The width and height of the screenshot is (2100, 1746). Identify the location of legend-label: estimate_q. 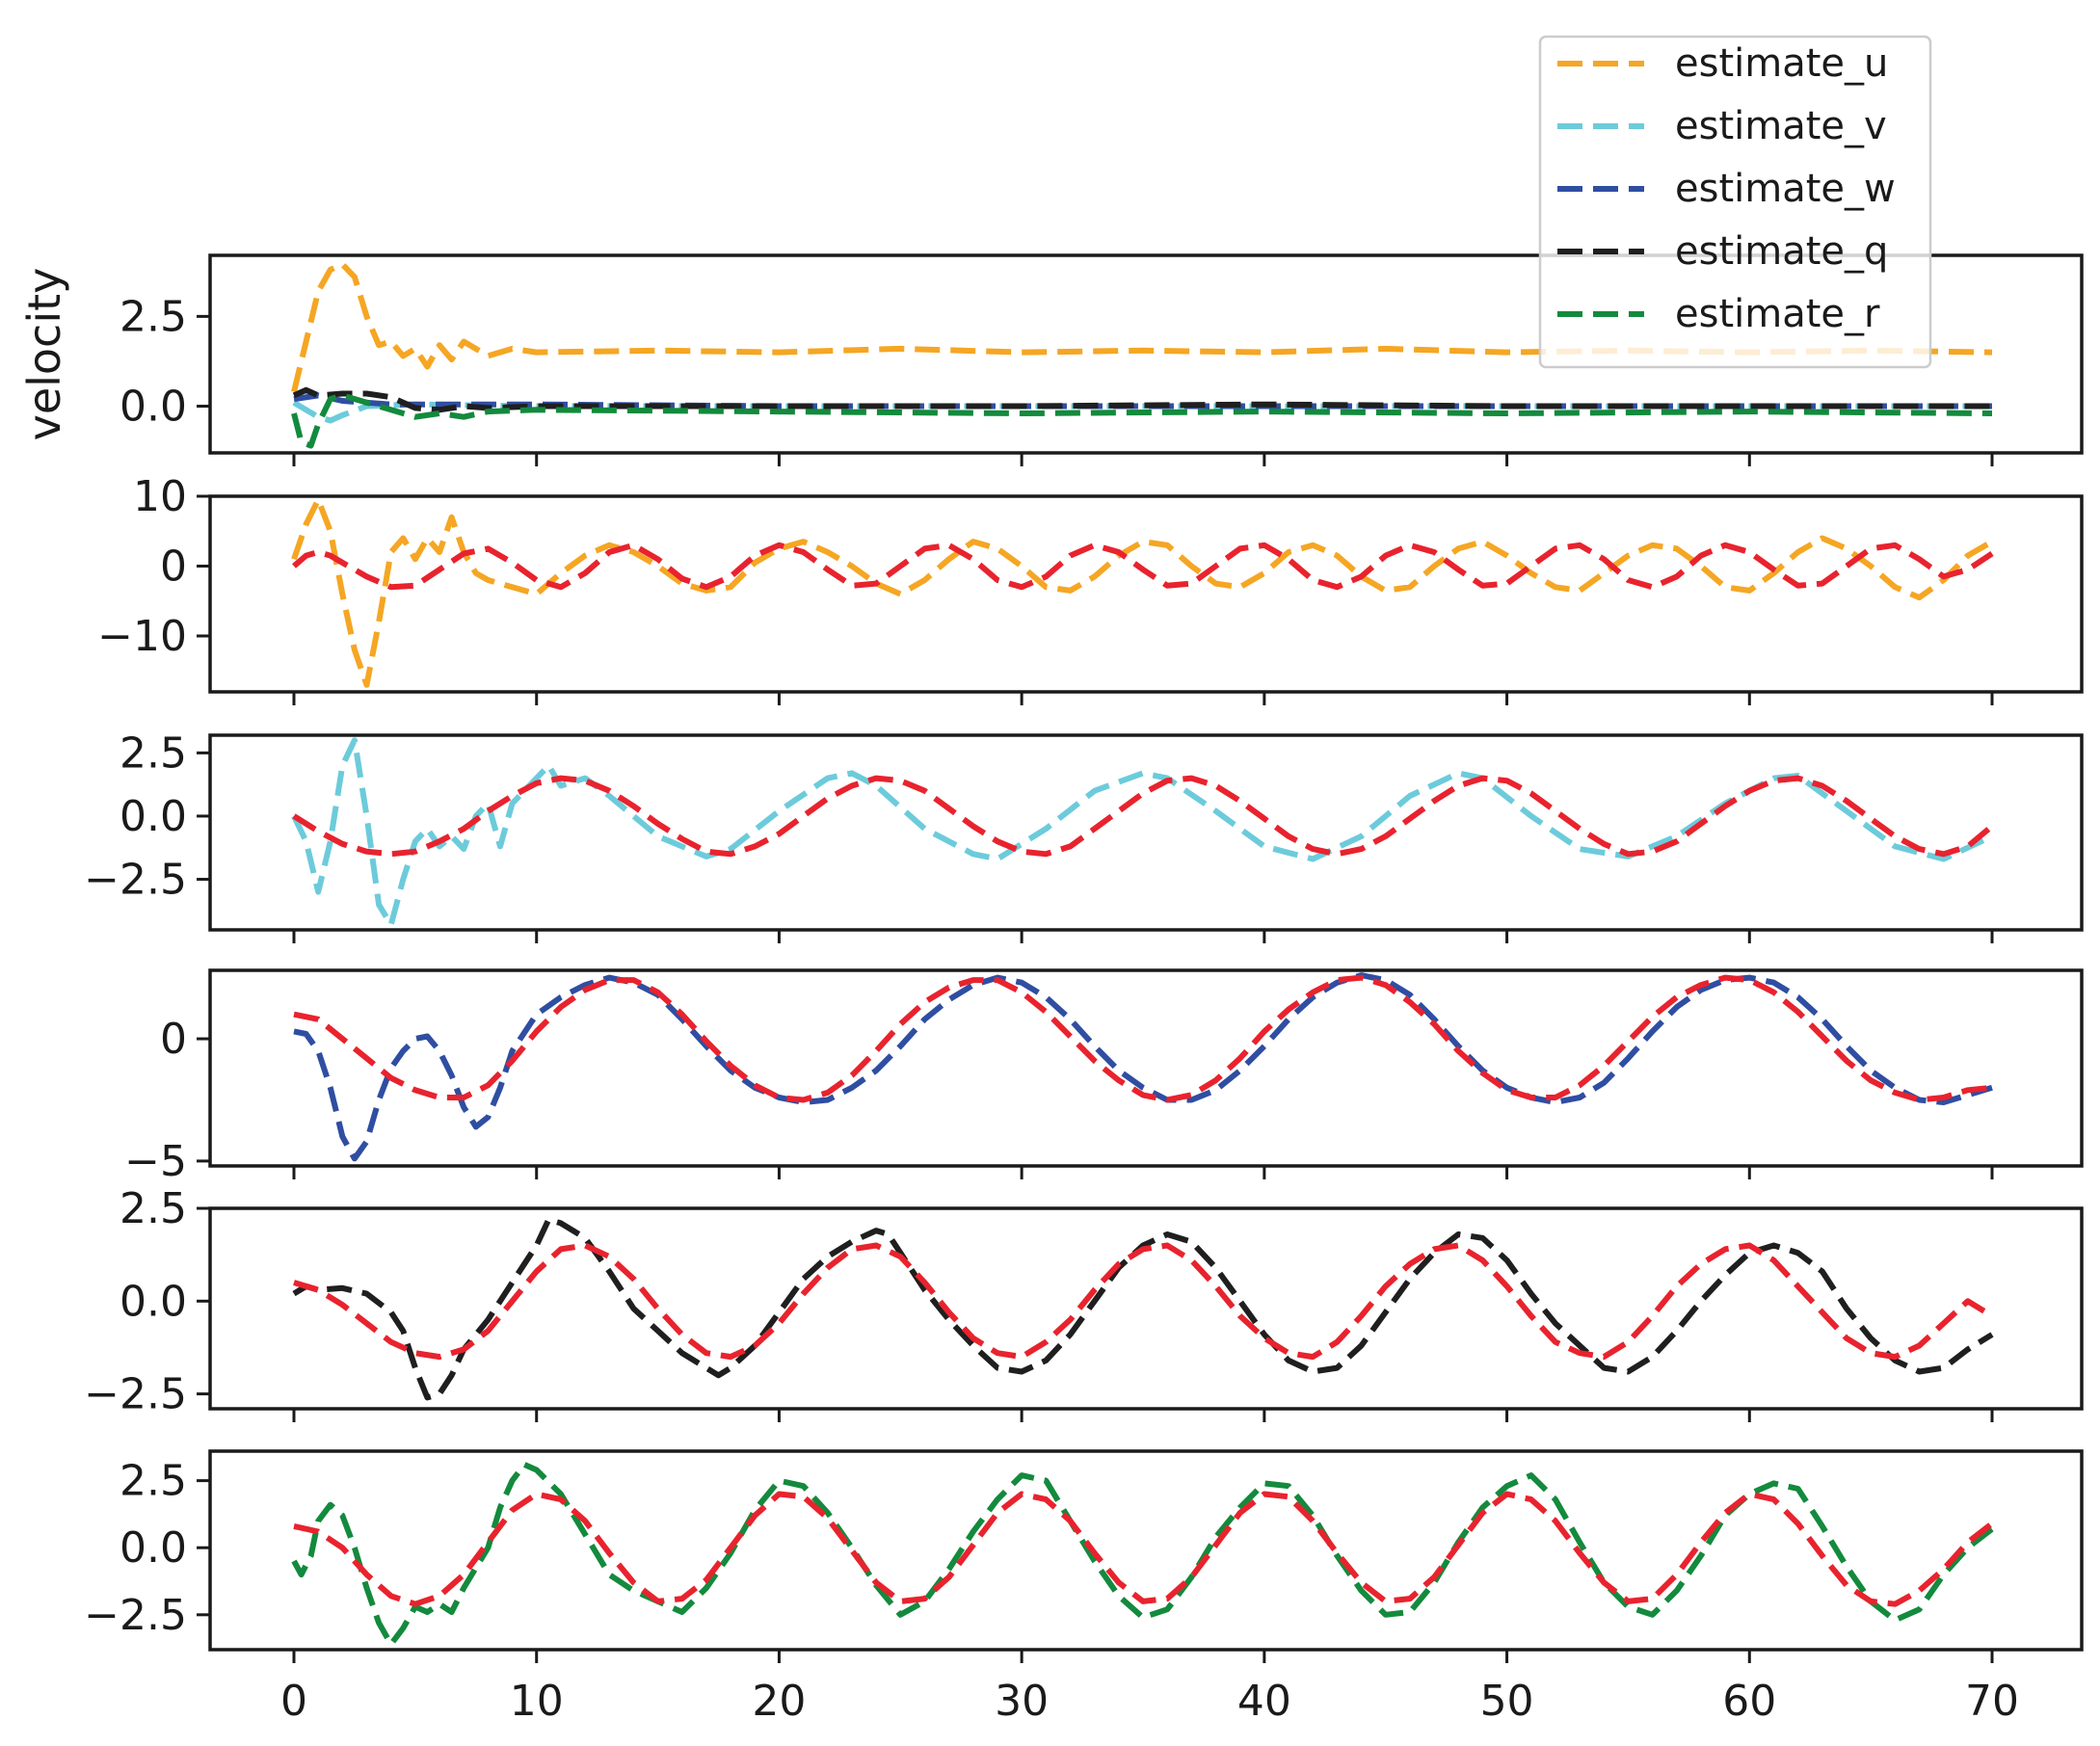
(1781, 252).